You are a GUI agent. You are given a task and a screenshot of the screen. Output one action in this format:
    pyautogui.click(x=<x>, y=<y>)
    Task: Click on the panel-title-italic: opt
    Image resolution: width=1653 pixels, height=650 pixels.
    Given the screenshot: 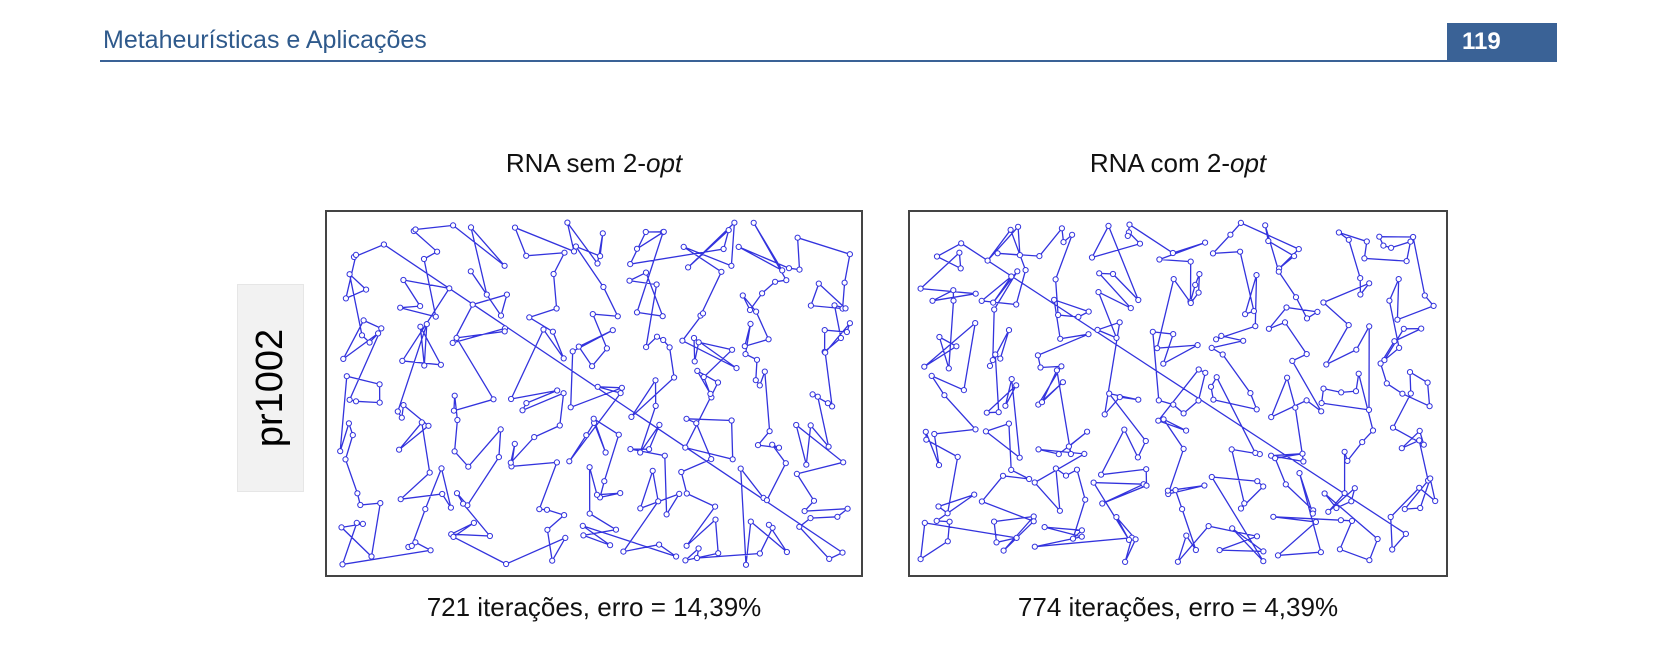 What is the action you would take?
    pyautogui.click(x=664, y=163)
    